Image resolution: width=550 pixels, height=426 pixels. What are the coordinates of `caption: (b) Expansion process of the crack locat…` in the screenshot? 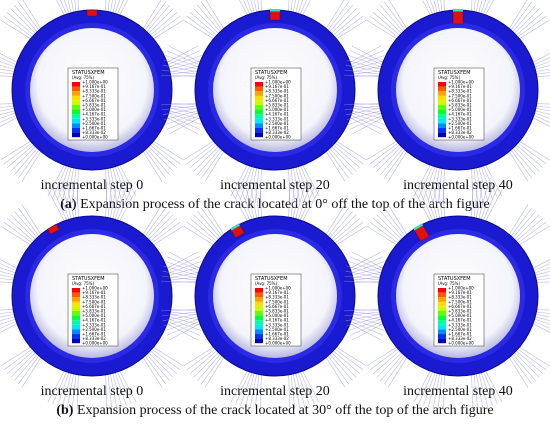 It's located at (274, 410).